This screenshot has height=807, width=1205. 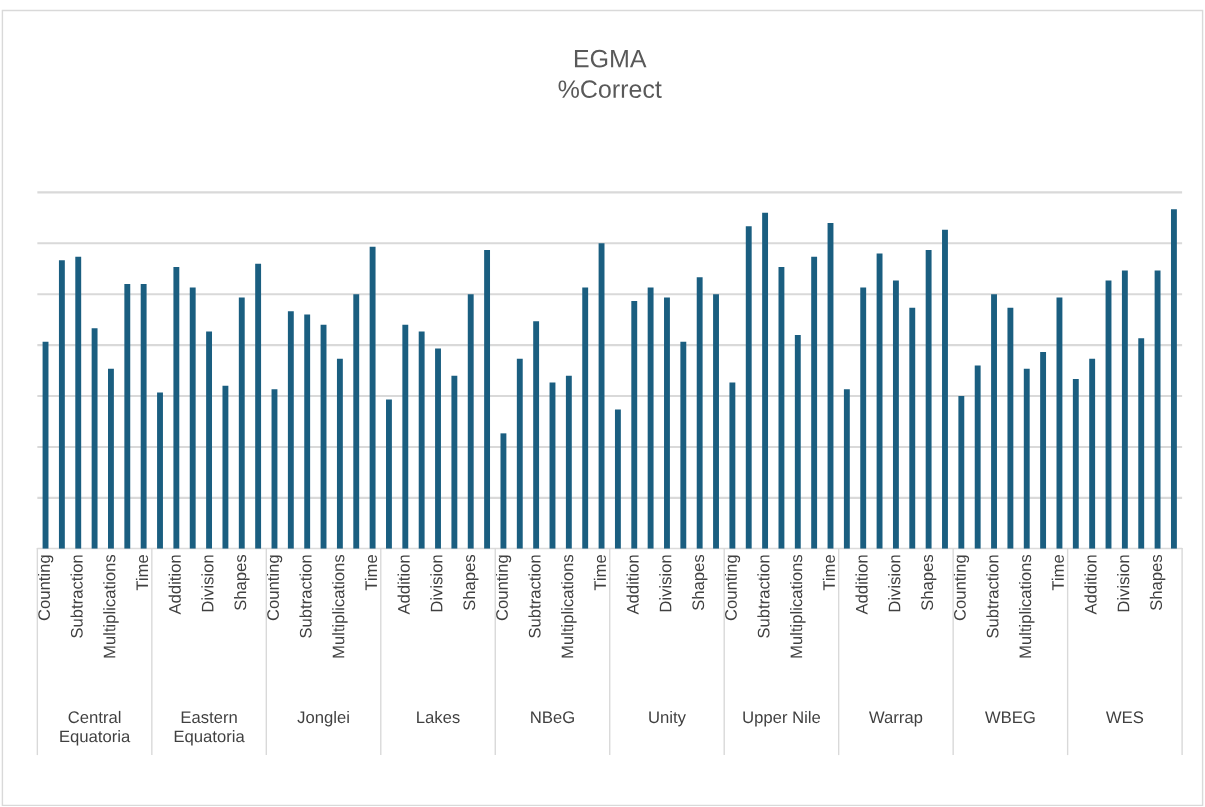 I want to click on text: NBeG, so click(x=552, y=717).